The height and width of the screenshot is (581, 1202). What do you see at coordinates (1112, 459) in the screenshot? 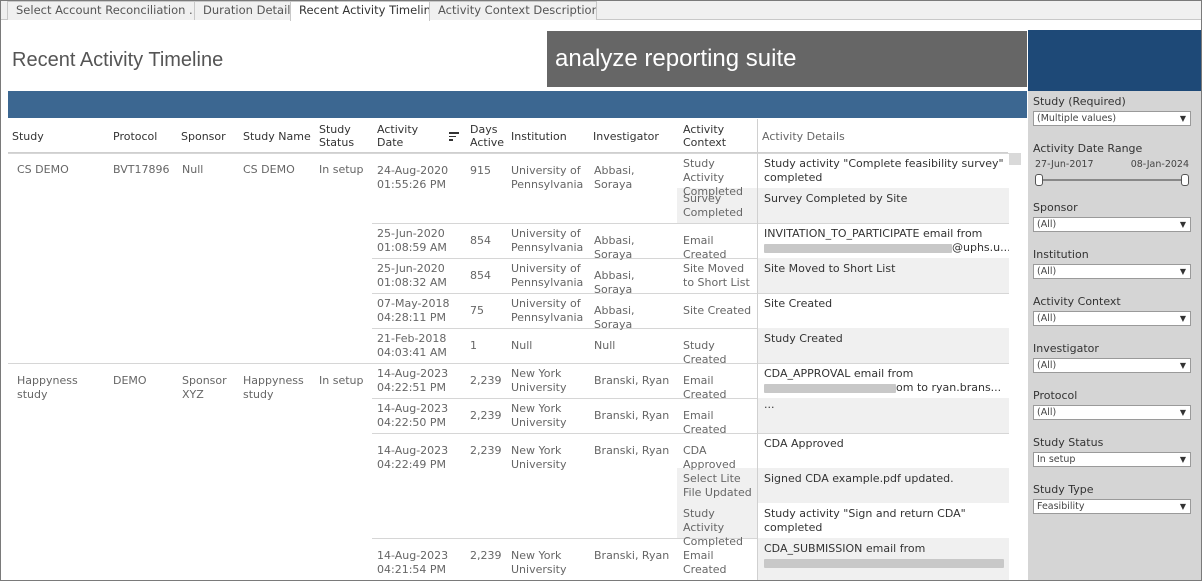
I see `study-status-dropdown: In setup ▼` at bounding box center [1112, 459].